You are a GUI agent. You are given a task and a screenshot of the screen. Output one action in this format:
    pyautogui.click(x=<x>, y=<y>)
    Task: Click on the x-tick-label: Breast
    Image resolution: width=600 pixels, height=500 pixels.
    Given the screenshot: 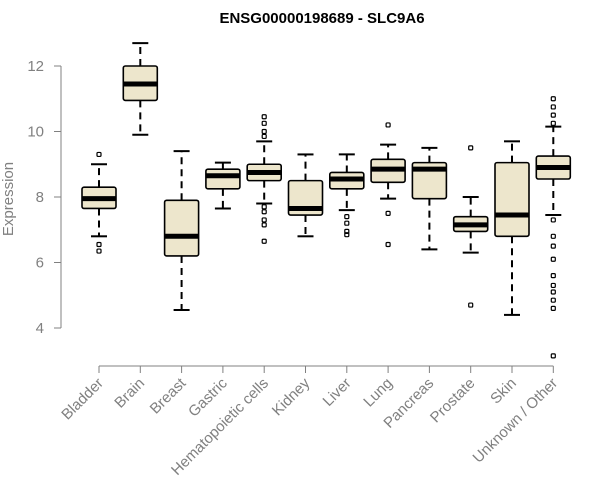 What is the action you would take?
    pyautogui.click(x=168, y=395)
    